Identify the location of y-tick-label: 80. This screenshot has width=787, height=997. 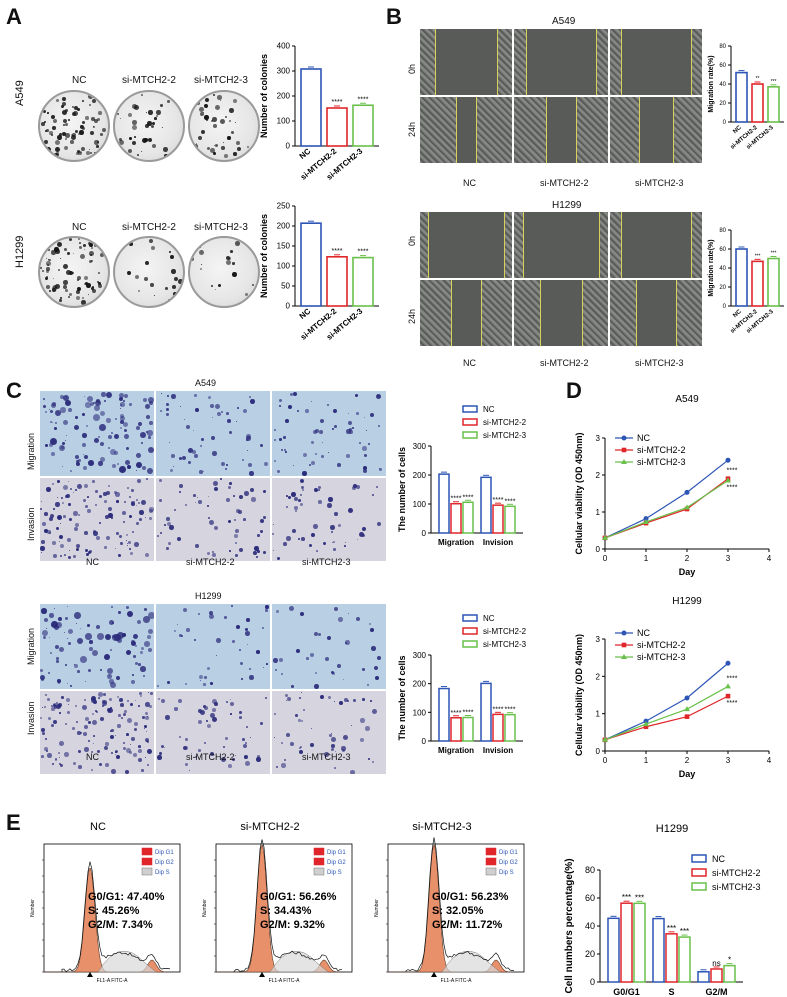
(590, 870).